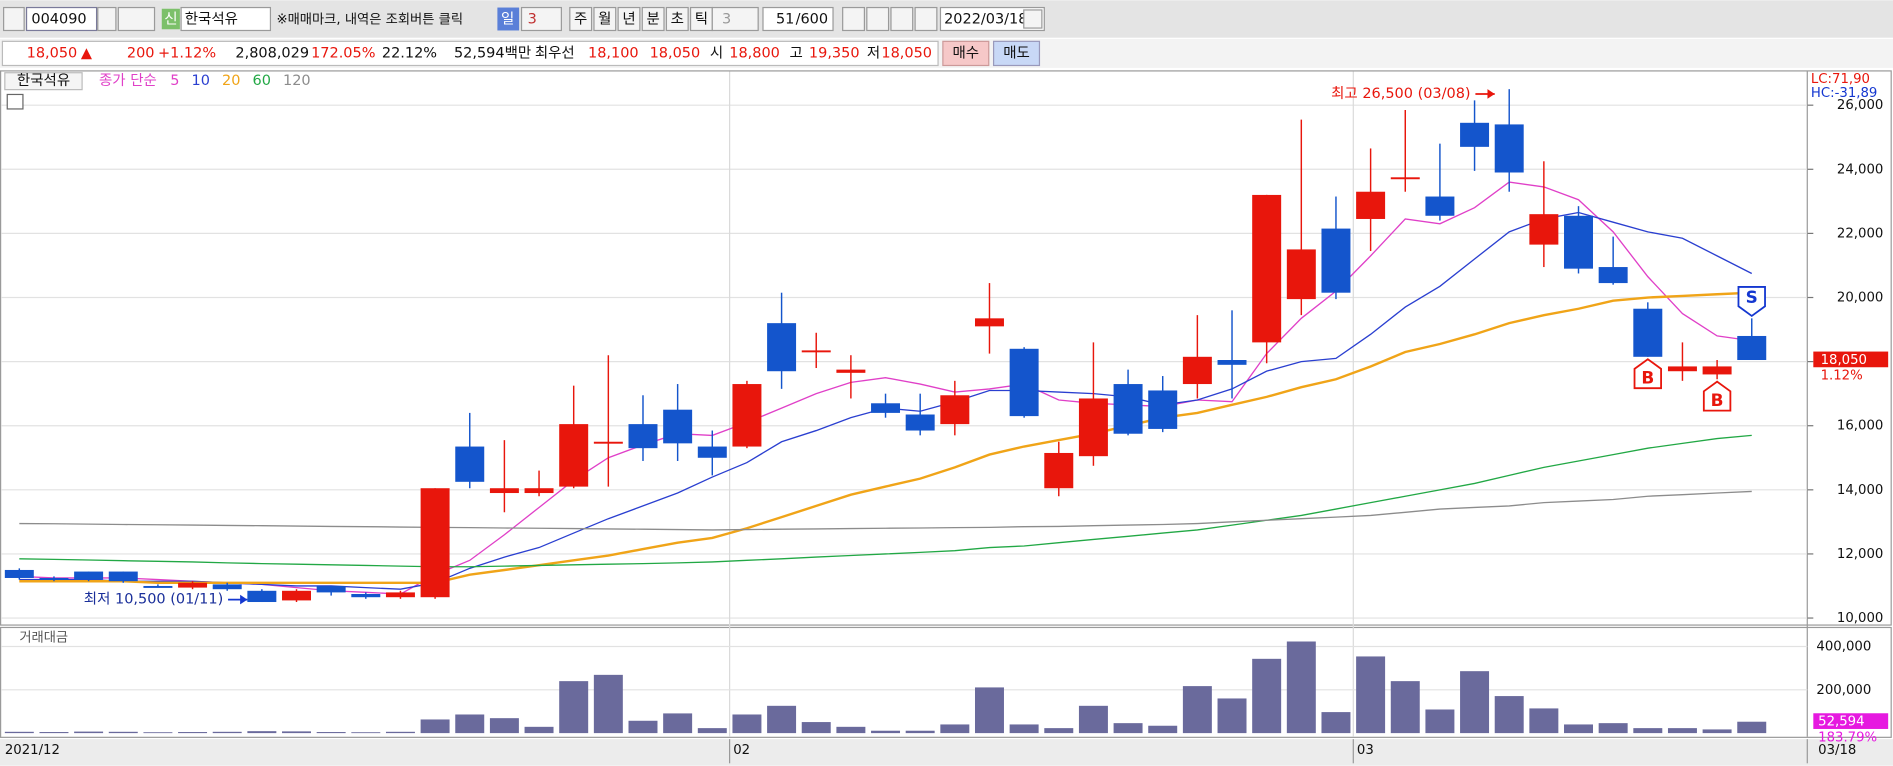 The image size is (1893, 766). Describe the element at coordinates (32, 750) in the screenshot. I see `x-tick-label: 2021/12` at that location.